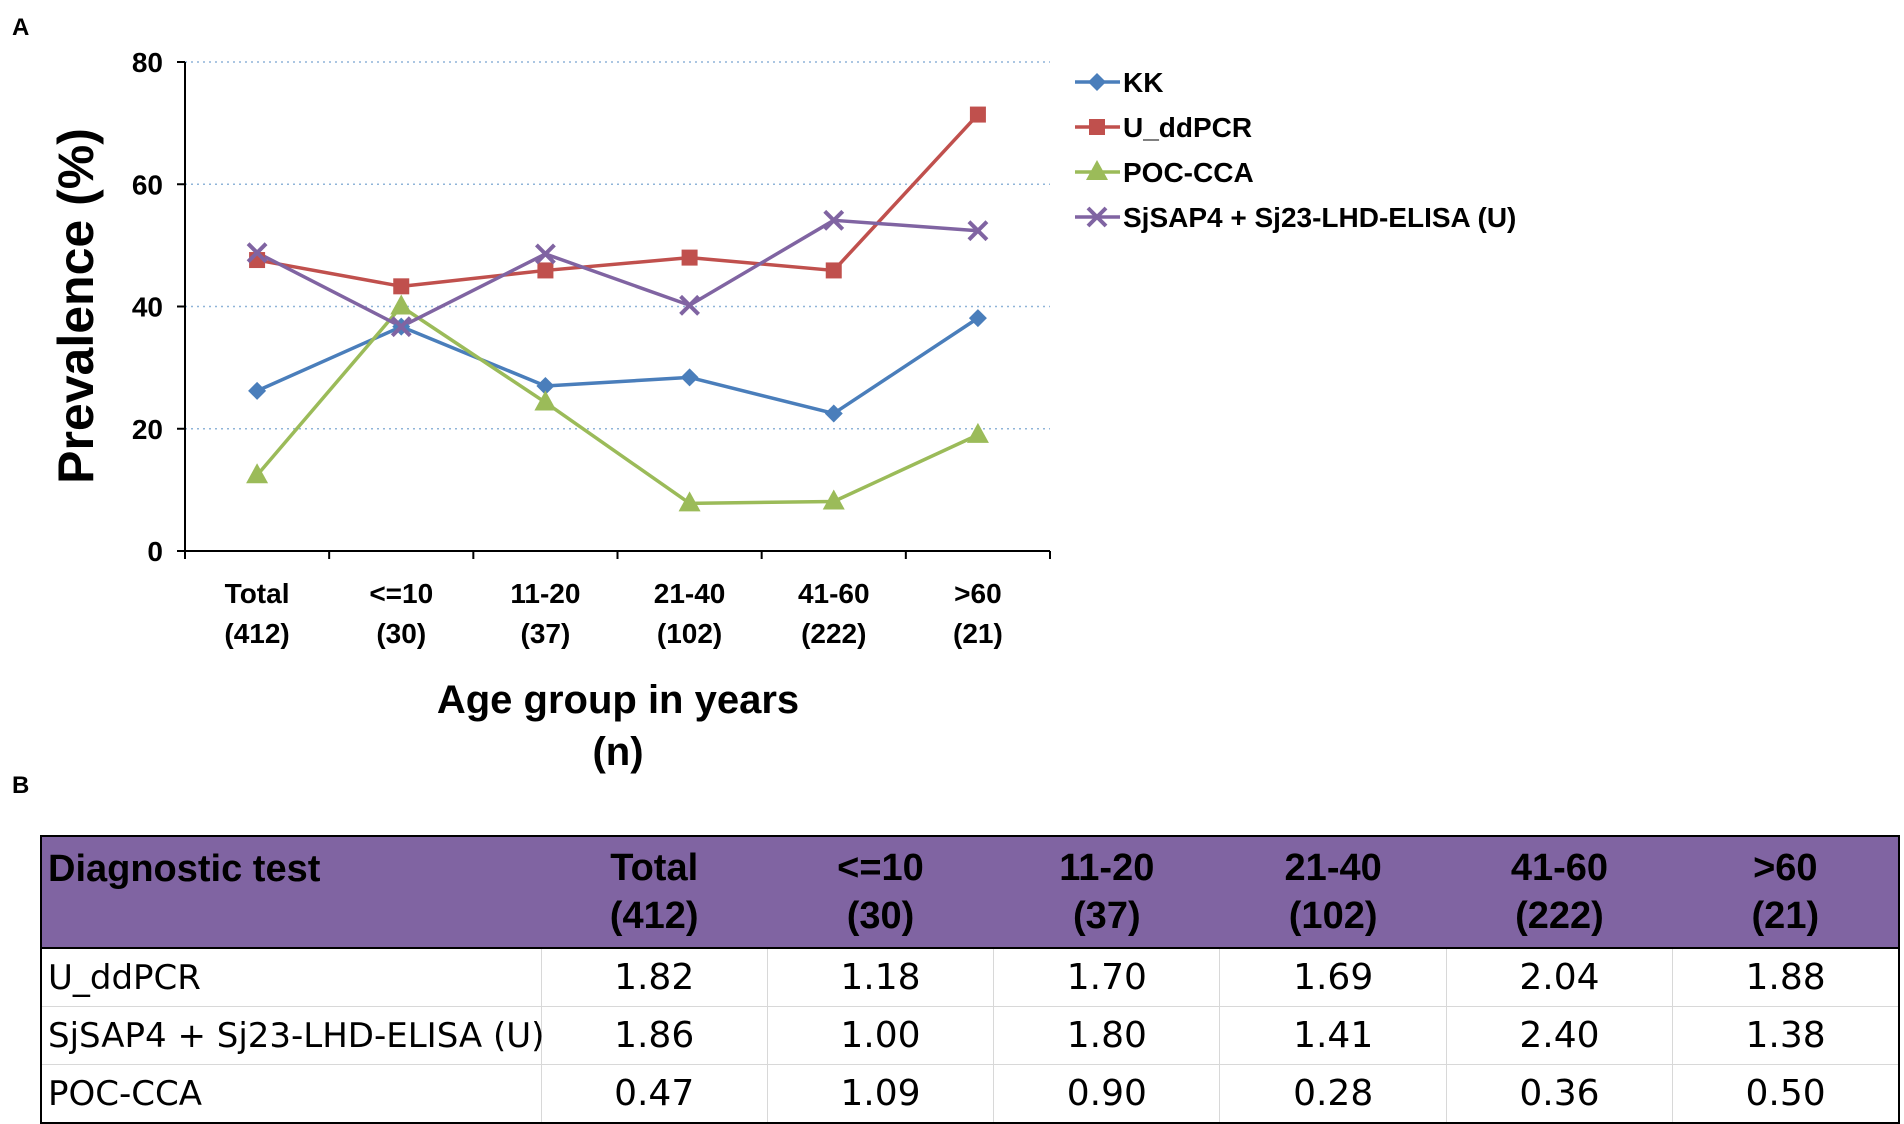  Describe the element at coordinates (1107, 868) in the screenshot. I see `header-label: 11-20` at that location.